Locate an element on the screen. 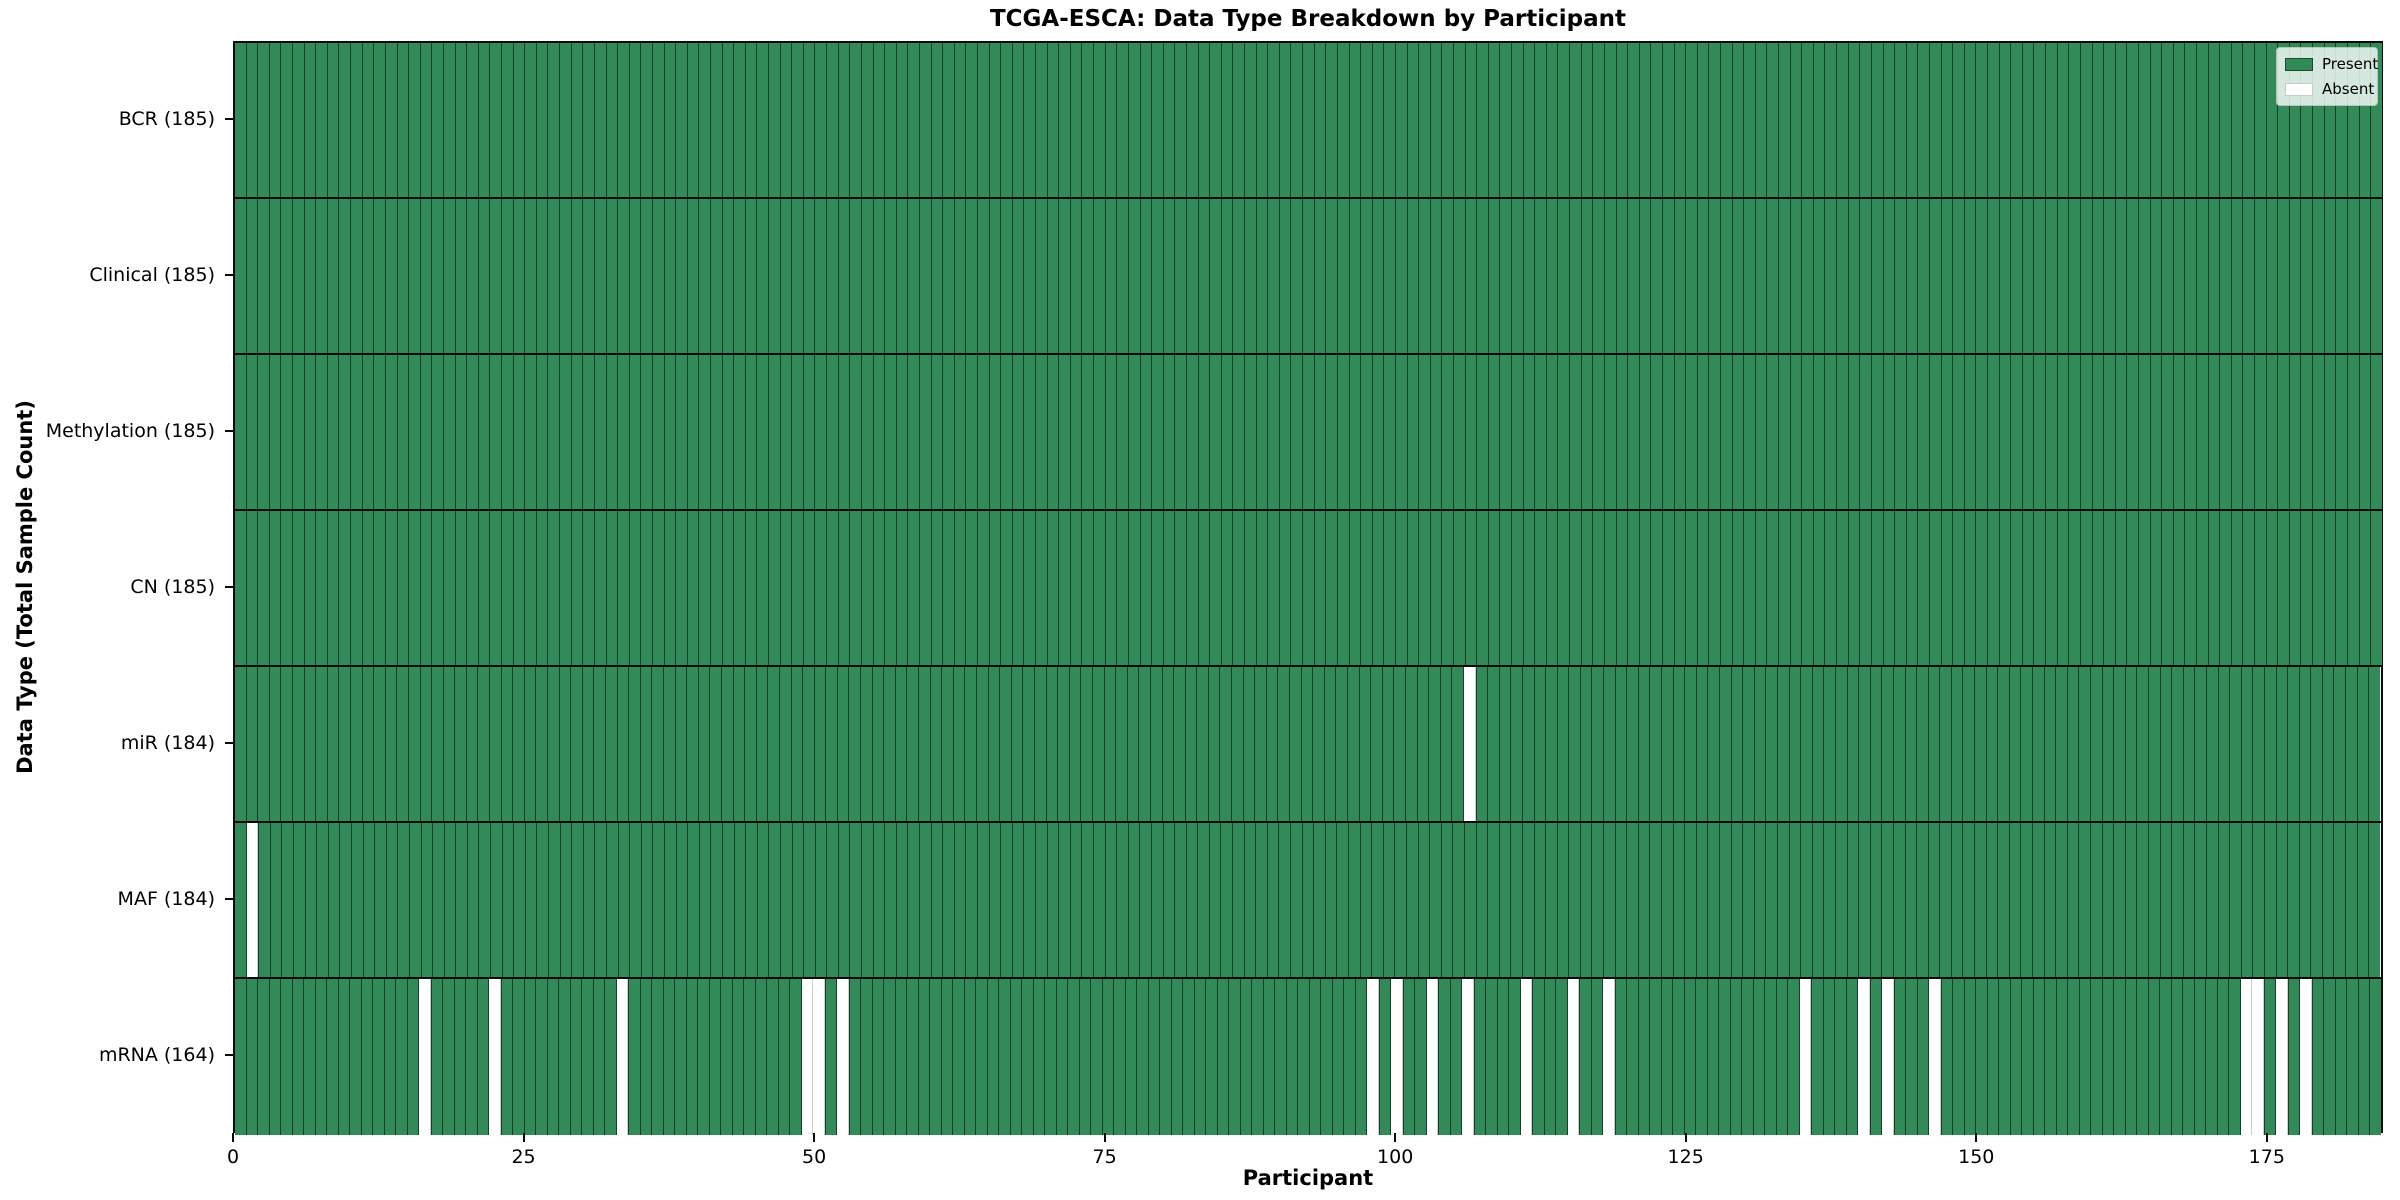  y-tick-mark is located at coordinates (229, 743).